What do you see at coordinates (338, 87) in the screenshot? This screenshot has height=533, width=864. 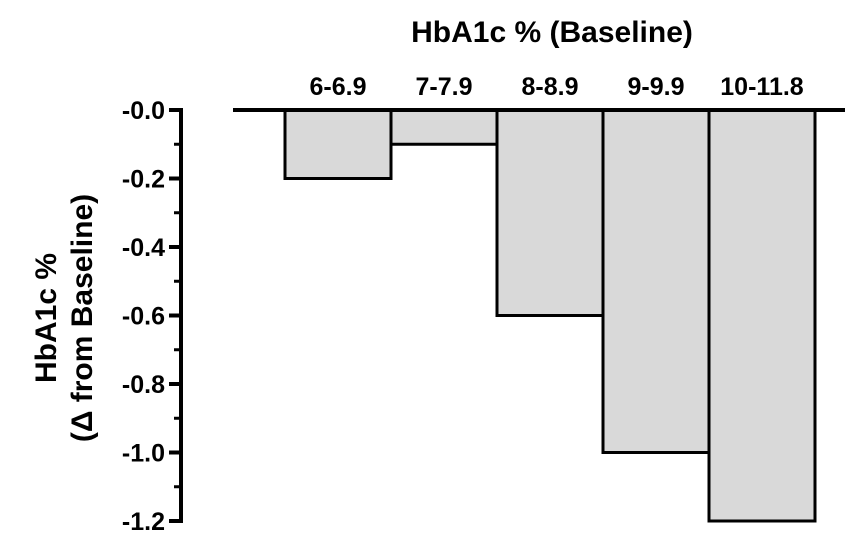 I see `category-label: 6-6.9` at bounding box center [338, 87].